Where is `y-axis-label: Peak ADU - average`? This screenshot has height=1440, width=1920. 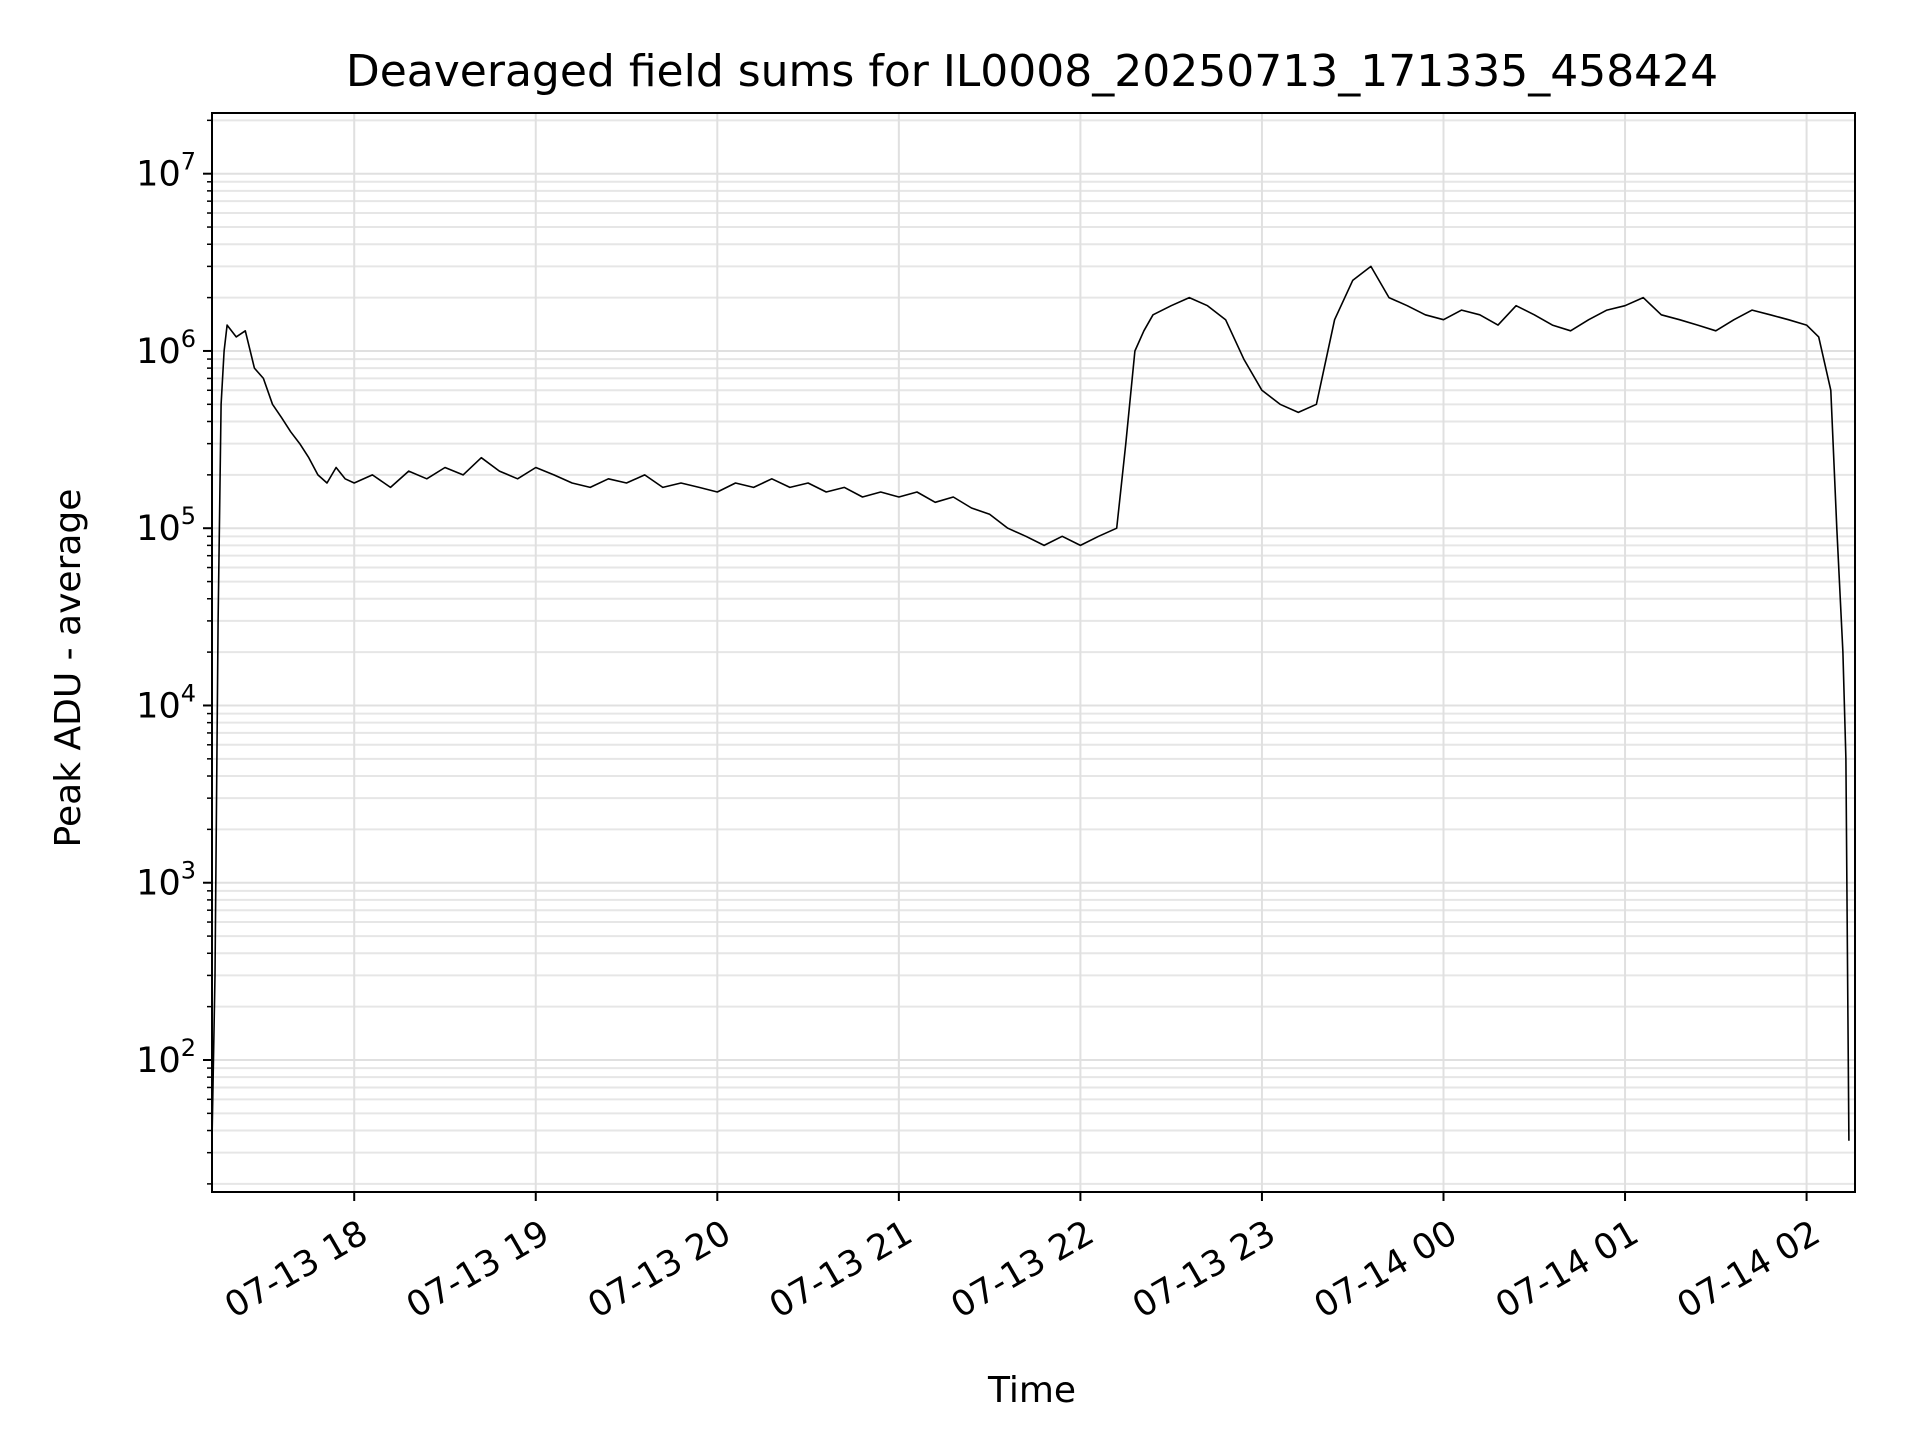 y-axis-label: Peak ADU - average is located at coordinates (68, 668).